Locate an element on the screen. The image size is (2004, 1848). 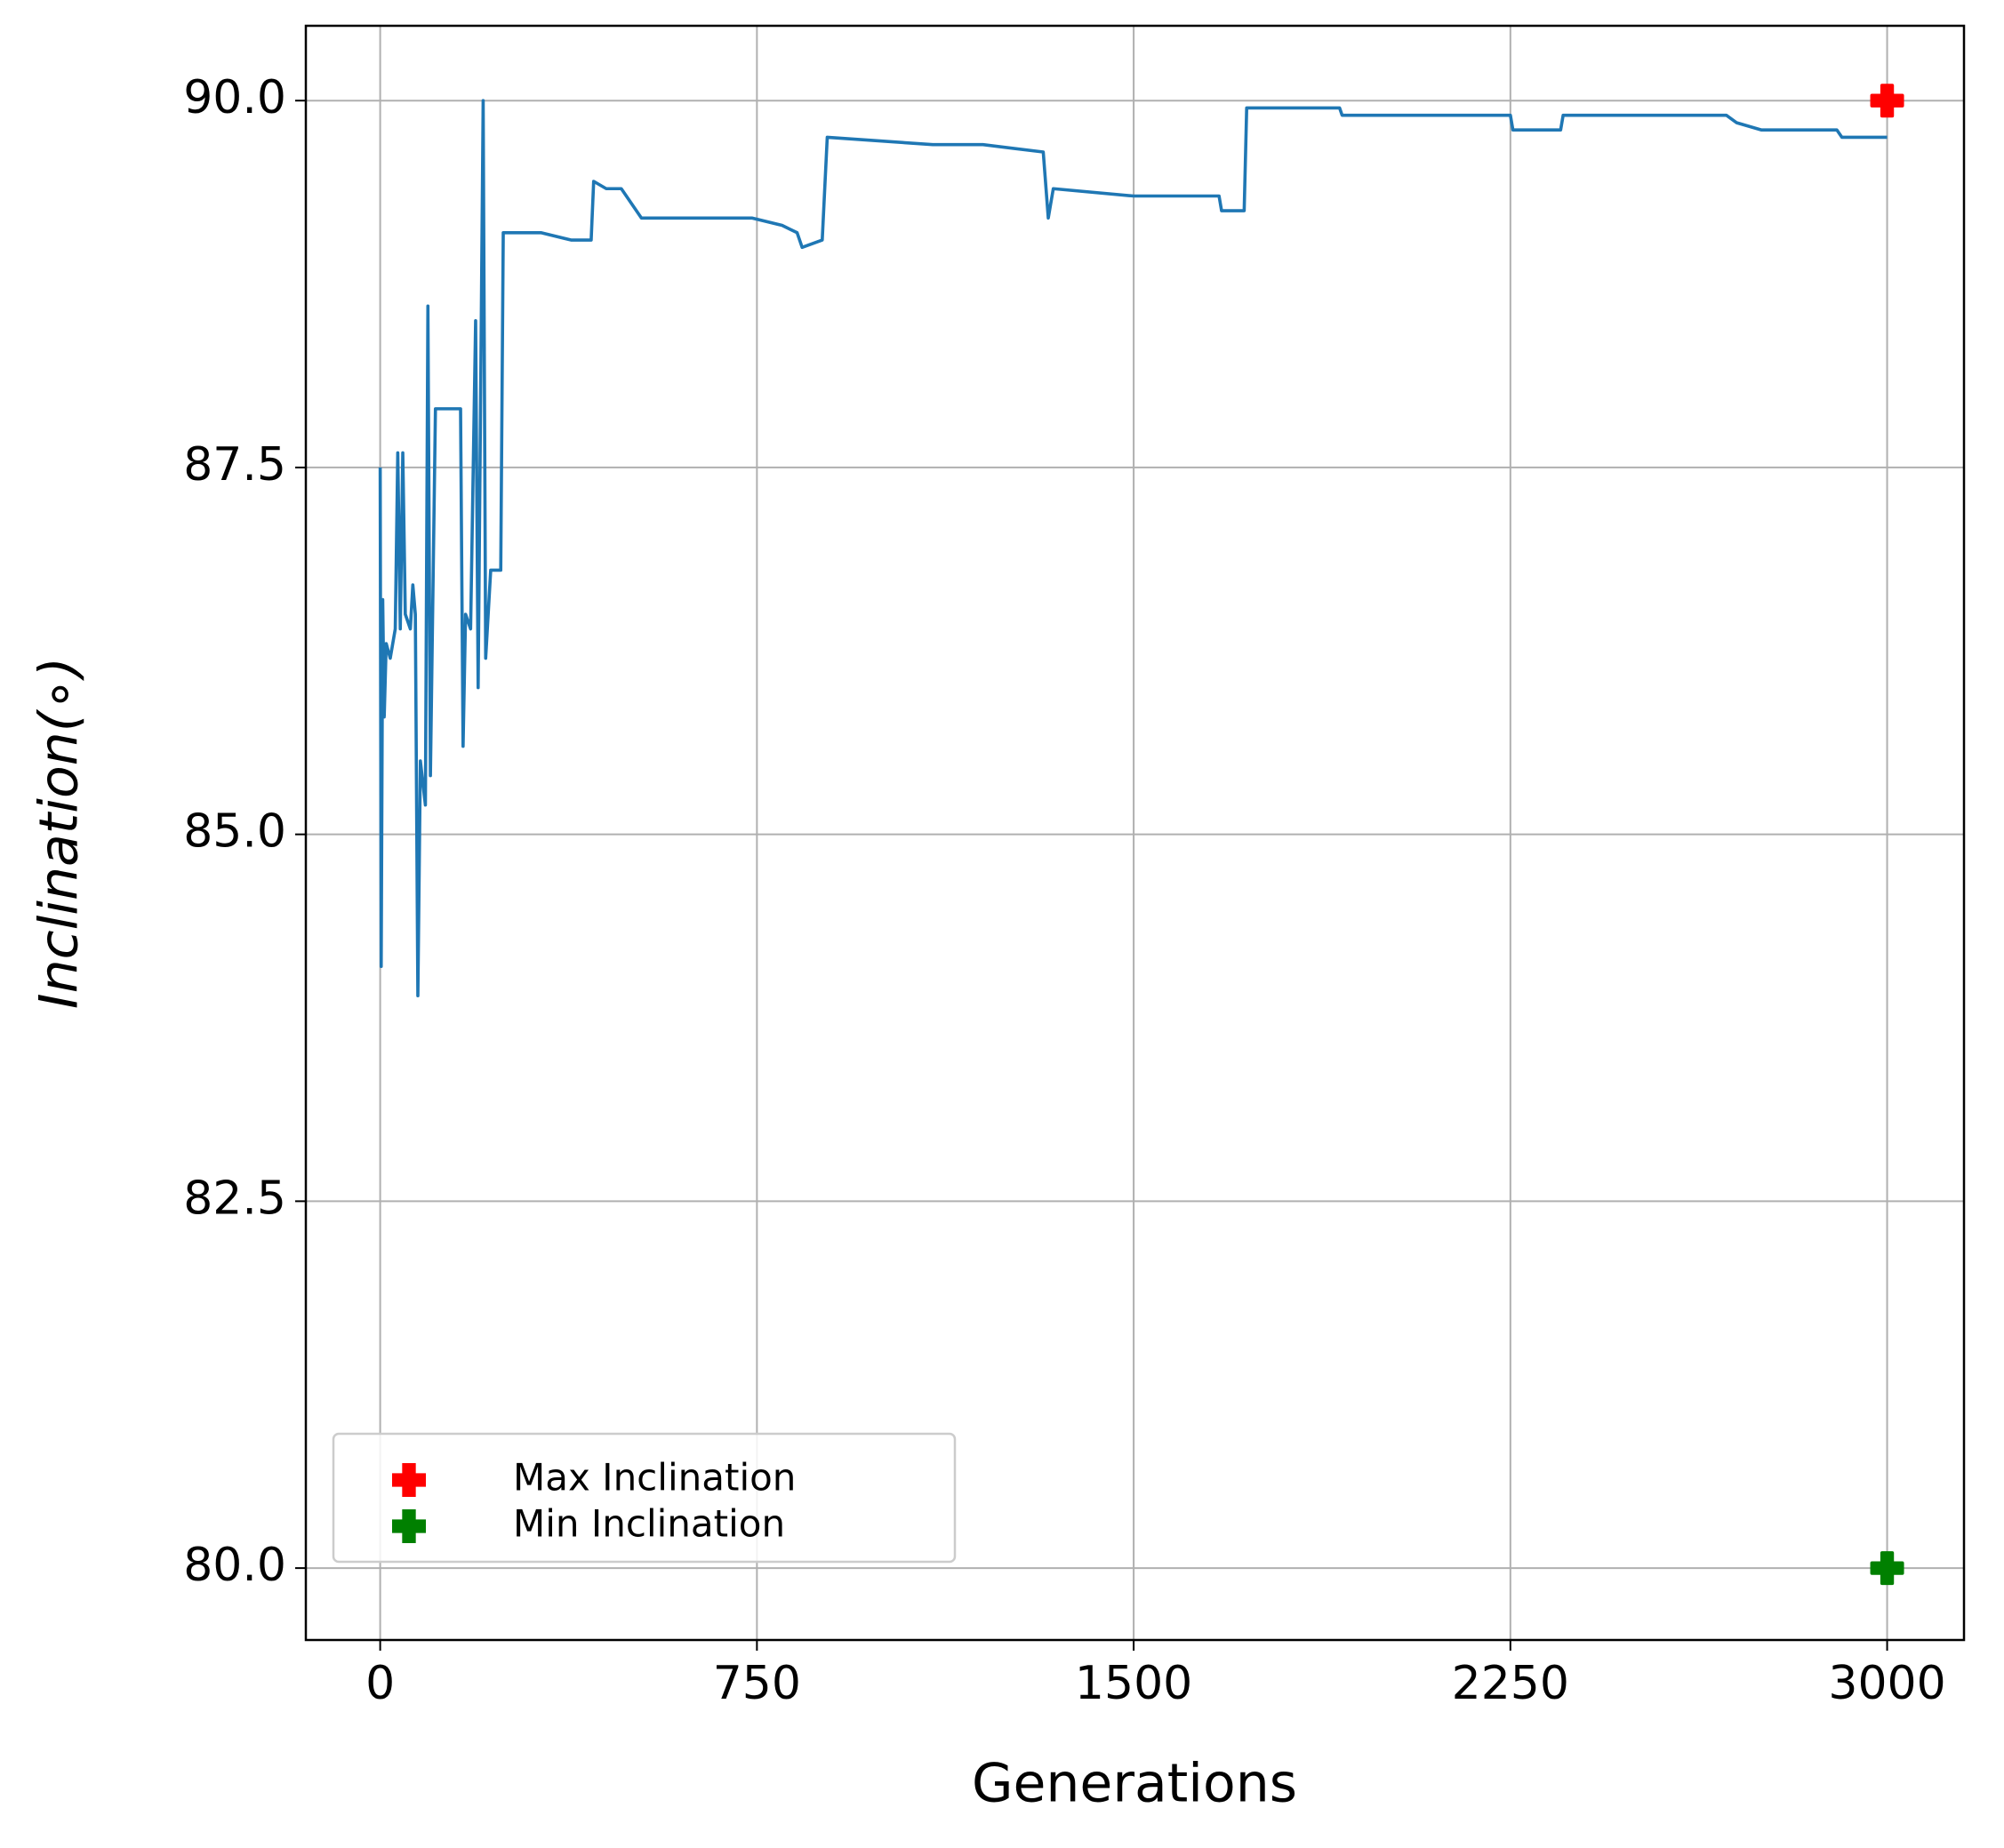
y-axis-label: Inclination(∘) is located at coordinates (60, 833).